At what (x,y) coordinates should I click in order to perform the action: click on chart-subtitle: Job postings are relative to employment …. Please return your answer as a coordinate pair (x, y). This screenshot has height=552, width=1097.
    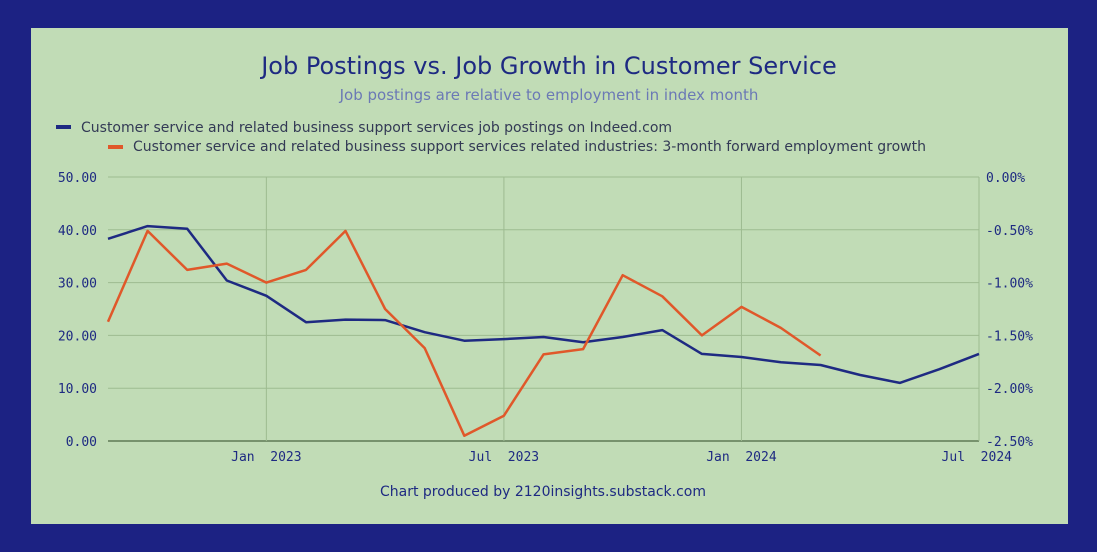
    Looking at the image, I should click on (549, 95).